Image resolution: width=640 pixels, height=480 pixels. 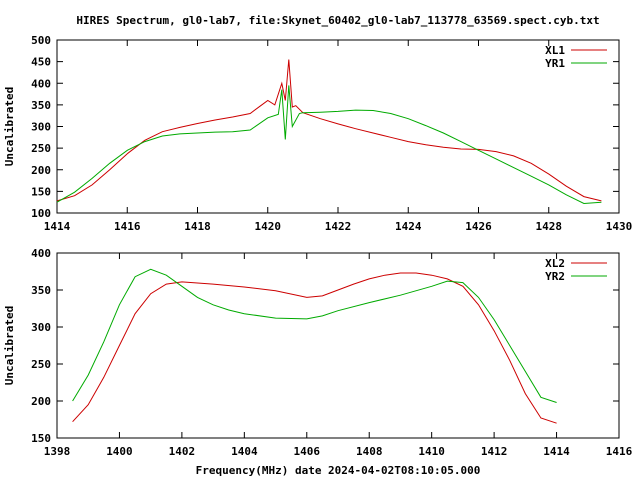 What do you see at coordinates (57, 451) in the screenshot?
I see `x-tick-label: 1398` at bounding box center [57, 451].